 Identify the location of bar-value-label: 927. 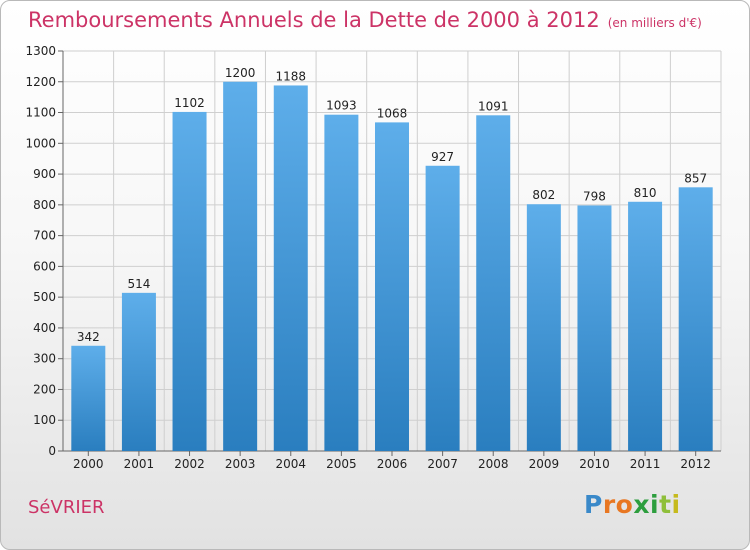
(442, 157).